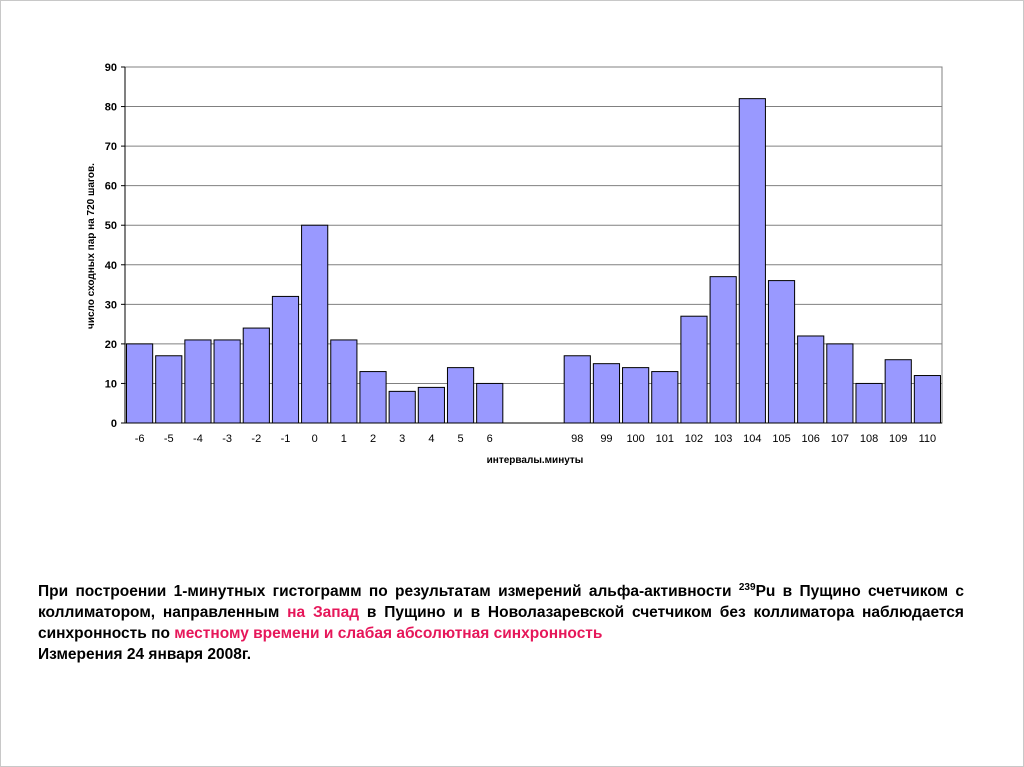  I want to click on y-tick-label: 10, so click(111, 384).